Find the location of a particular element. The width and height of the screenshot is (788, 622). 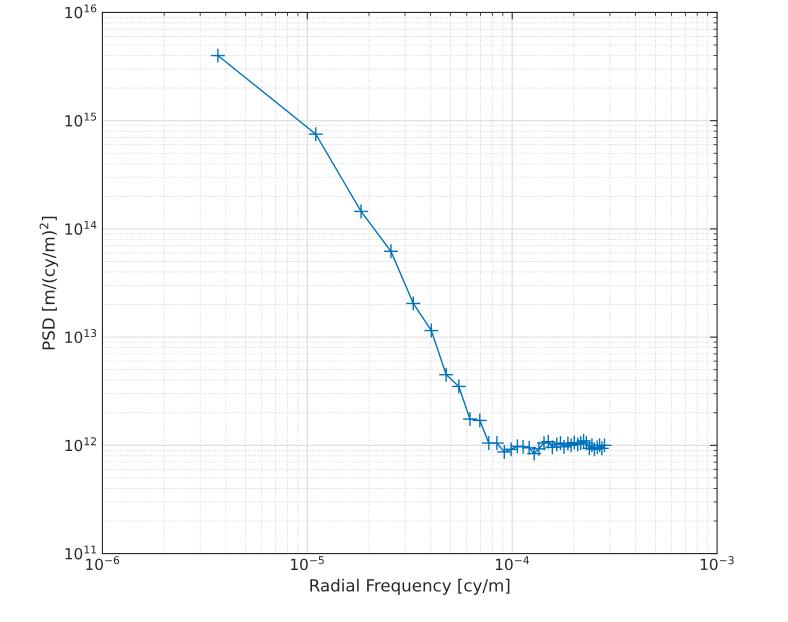

x-axis-title: Radial Frequency [cy/m] is located at coordinates (410, 586).